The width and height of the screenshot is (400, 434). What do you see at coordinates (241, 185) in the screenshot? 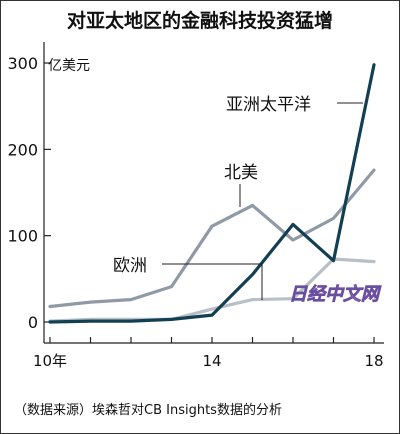
I see `label-north-america: 北美` at bounding box center [241, 185].